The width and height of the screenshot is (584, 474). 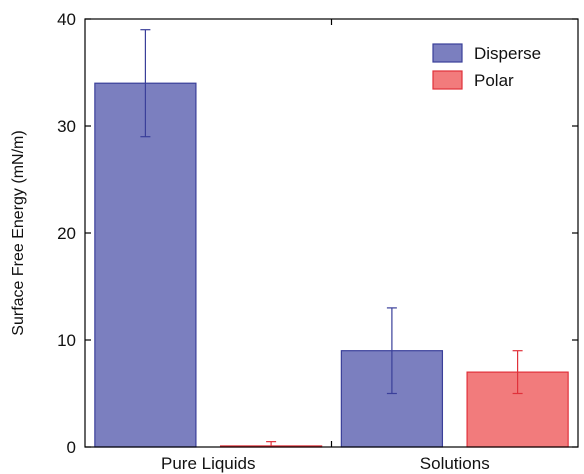 What do you see at coordinates (455, 463) in the screenshot?
I see `x-category-label: Solutions` at bounding box center [455, 463].